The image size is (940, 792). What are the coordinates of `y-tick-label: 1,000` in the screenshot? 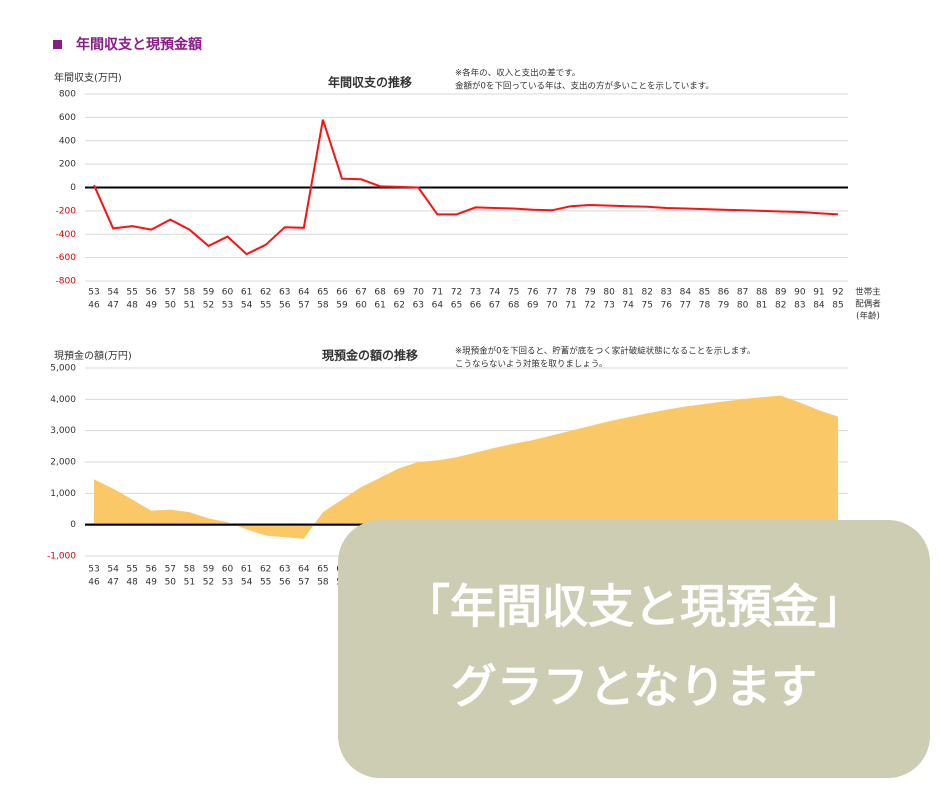 It's located at (63, 494).